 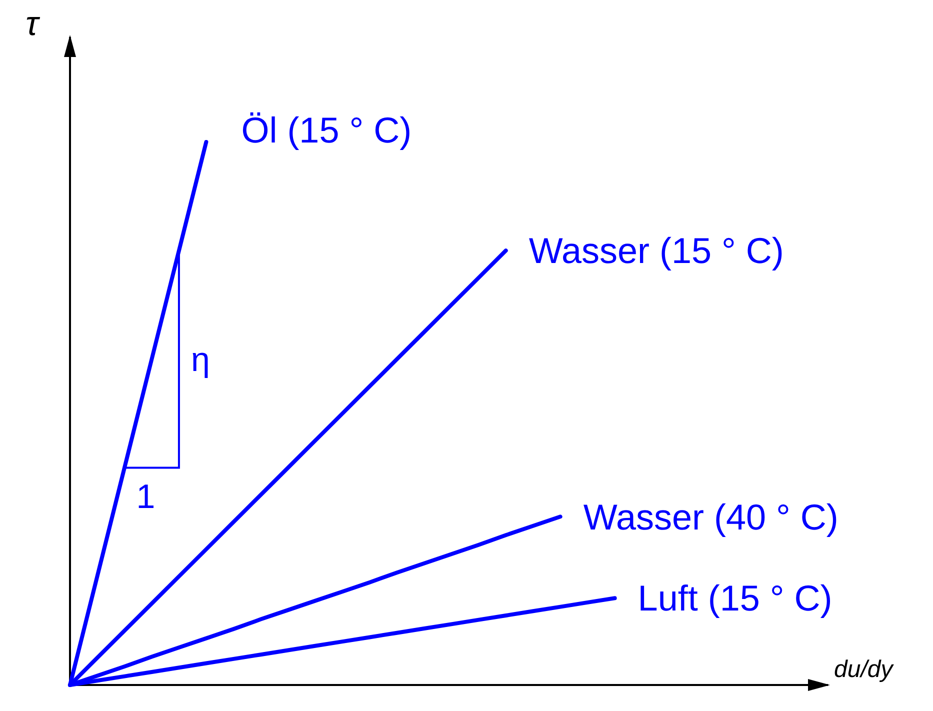 What do you see at coordinates (200, 360) in the screenshot?
I see `annotation: η` at bounding box center [200, 360].